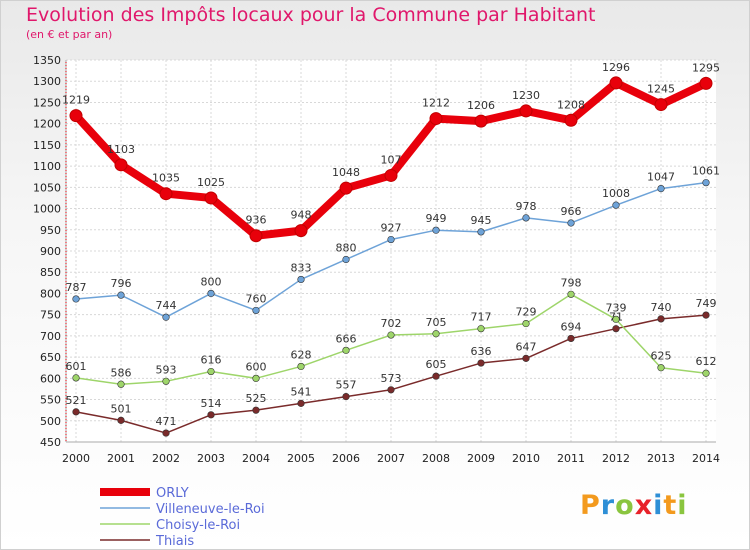 The image size is (750, 550). I want to click on data-label: 616, so click(211, 360).